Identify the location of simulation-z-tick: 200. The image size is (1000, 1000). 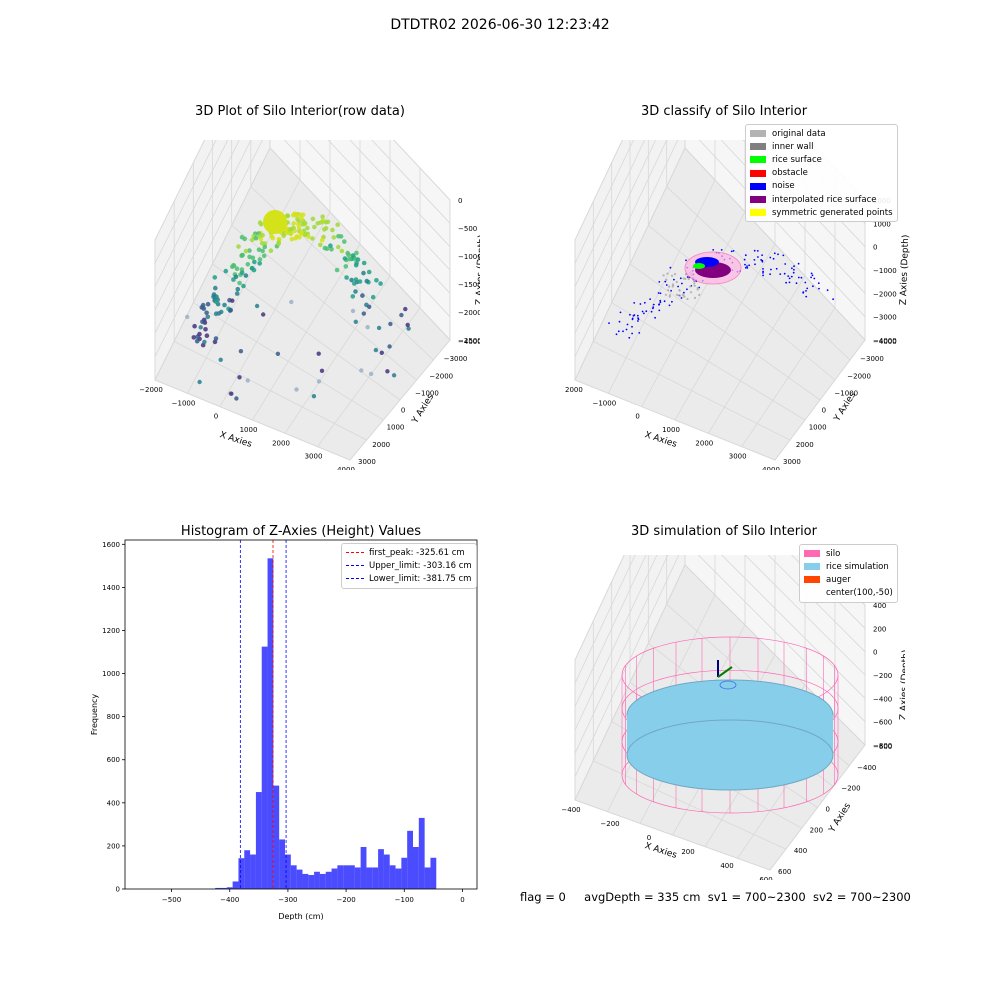
(879, 629).